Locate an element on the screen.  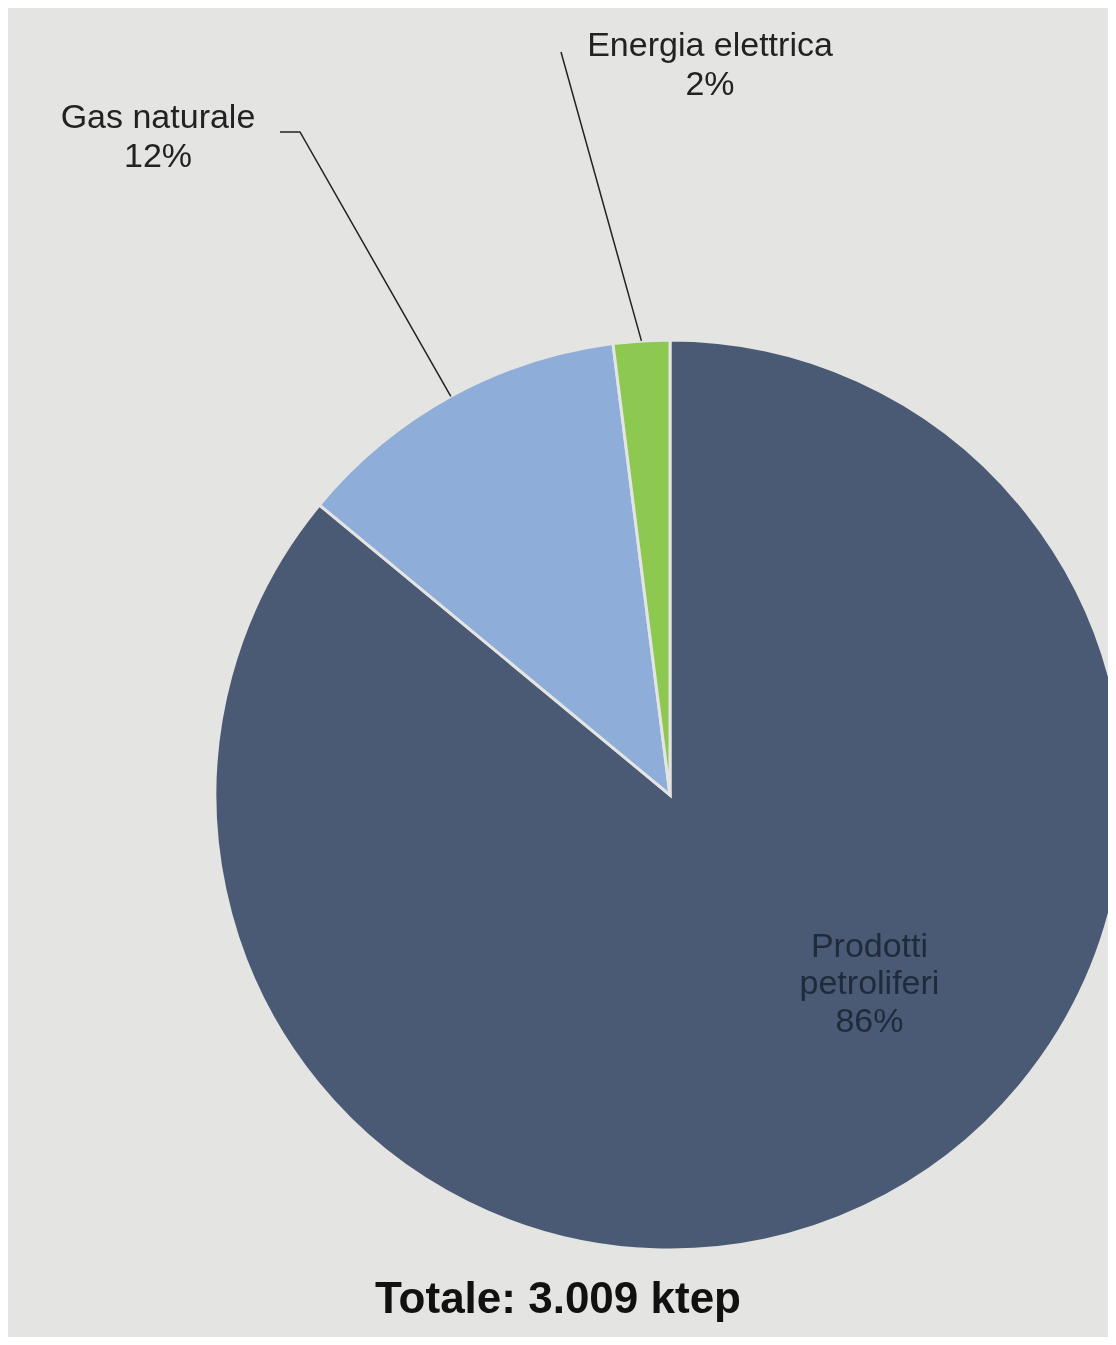
slice-label: Energia elettrica is located at coordinates (710, 44).